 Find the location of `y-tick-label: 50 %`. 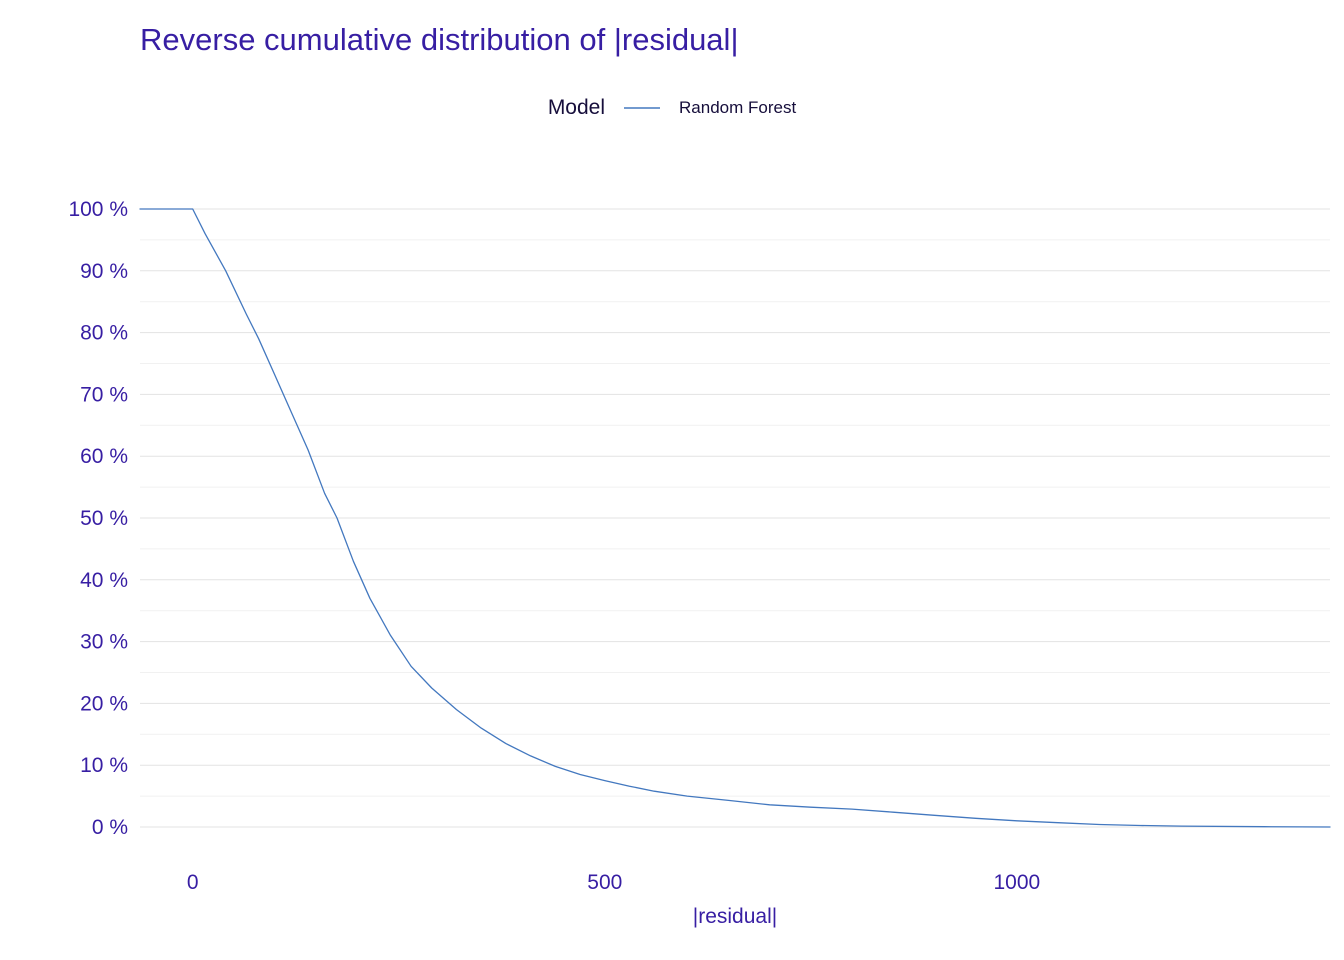

y-tick-label: 50 % is located at coordinates (104, 518).